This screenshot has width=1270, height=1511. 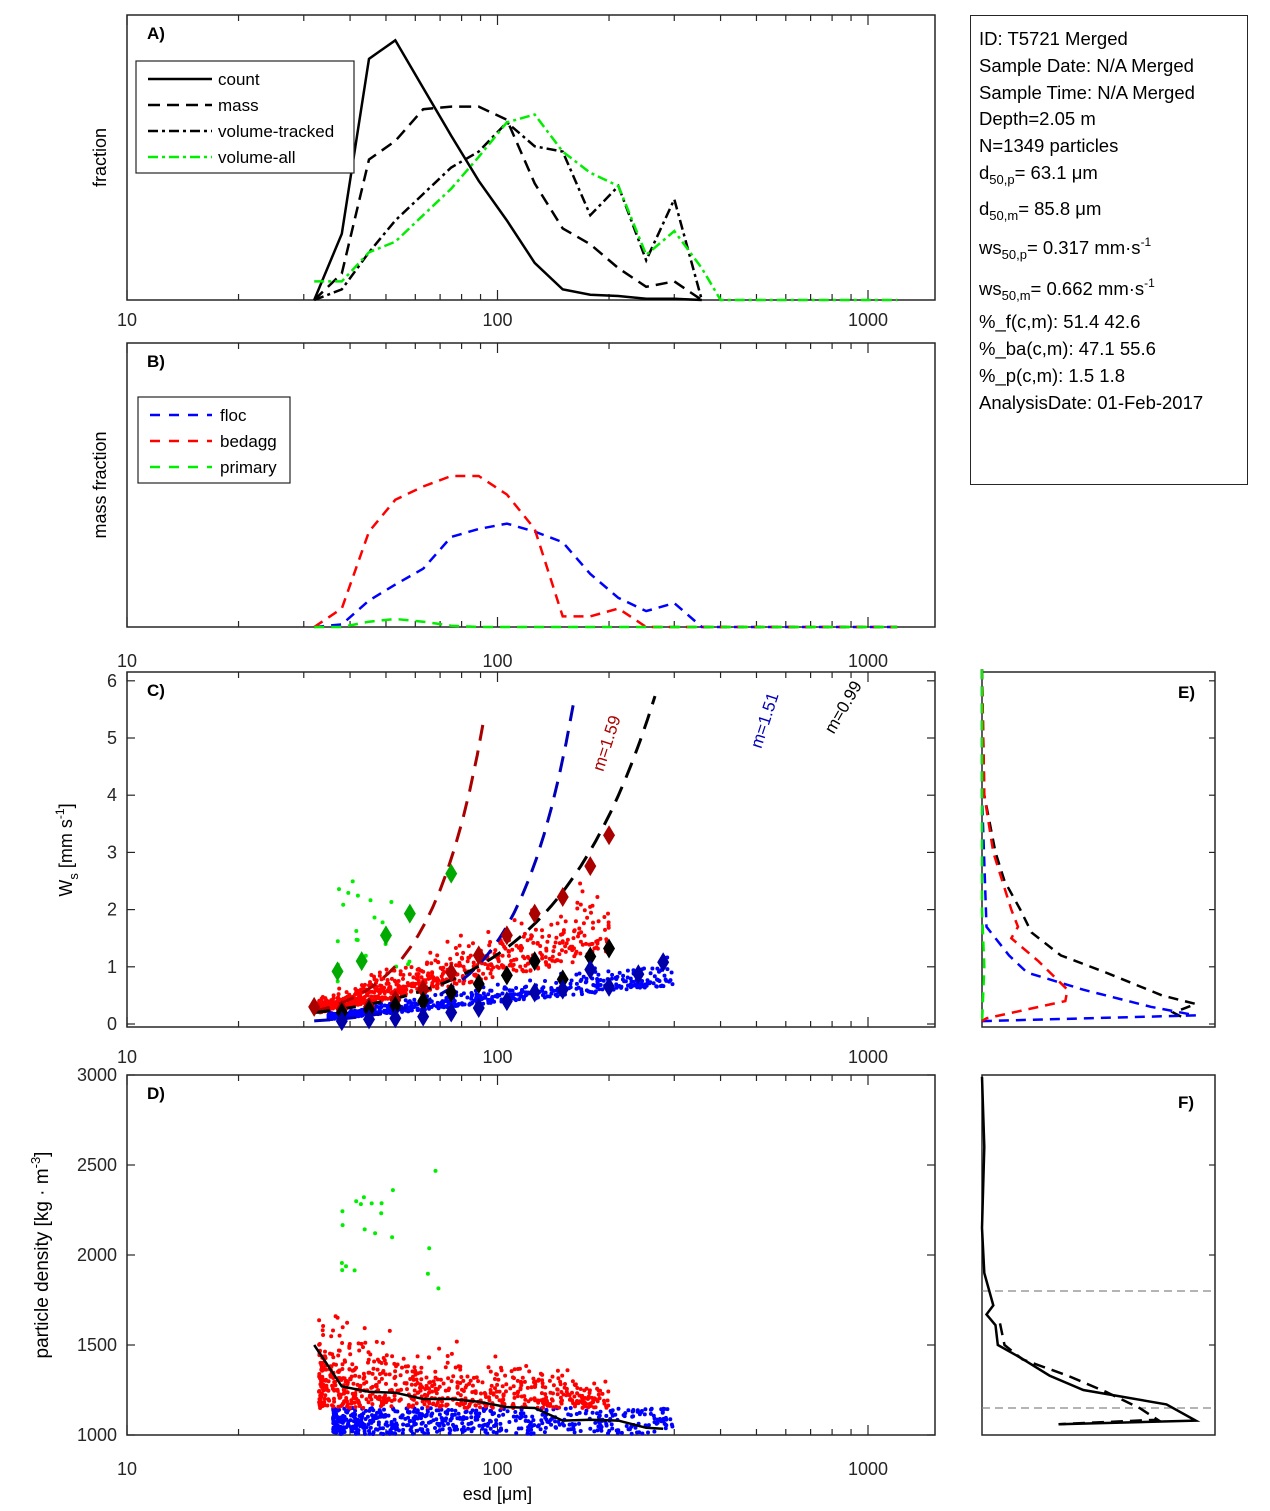 I want to click on percent-primary: %_p(c,m): 1.5 1.8, so click(x=1052, y=375).